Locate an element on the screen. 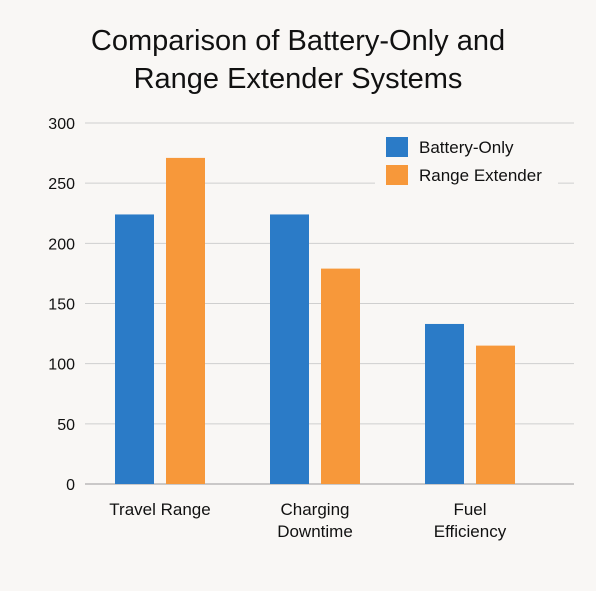  x-category-label-line: Travel Range is located at coordinates (159, 509).